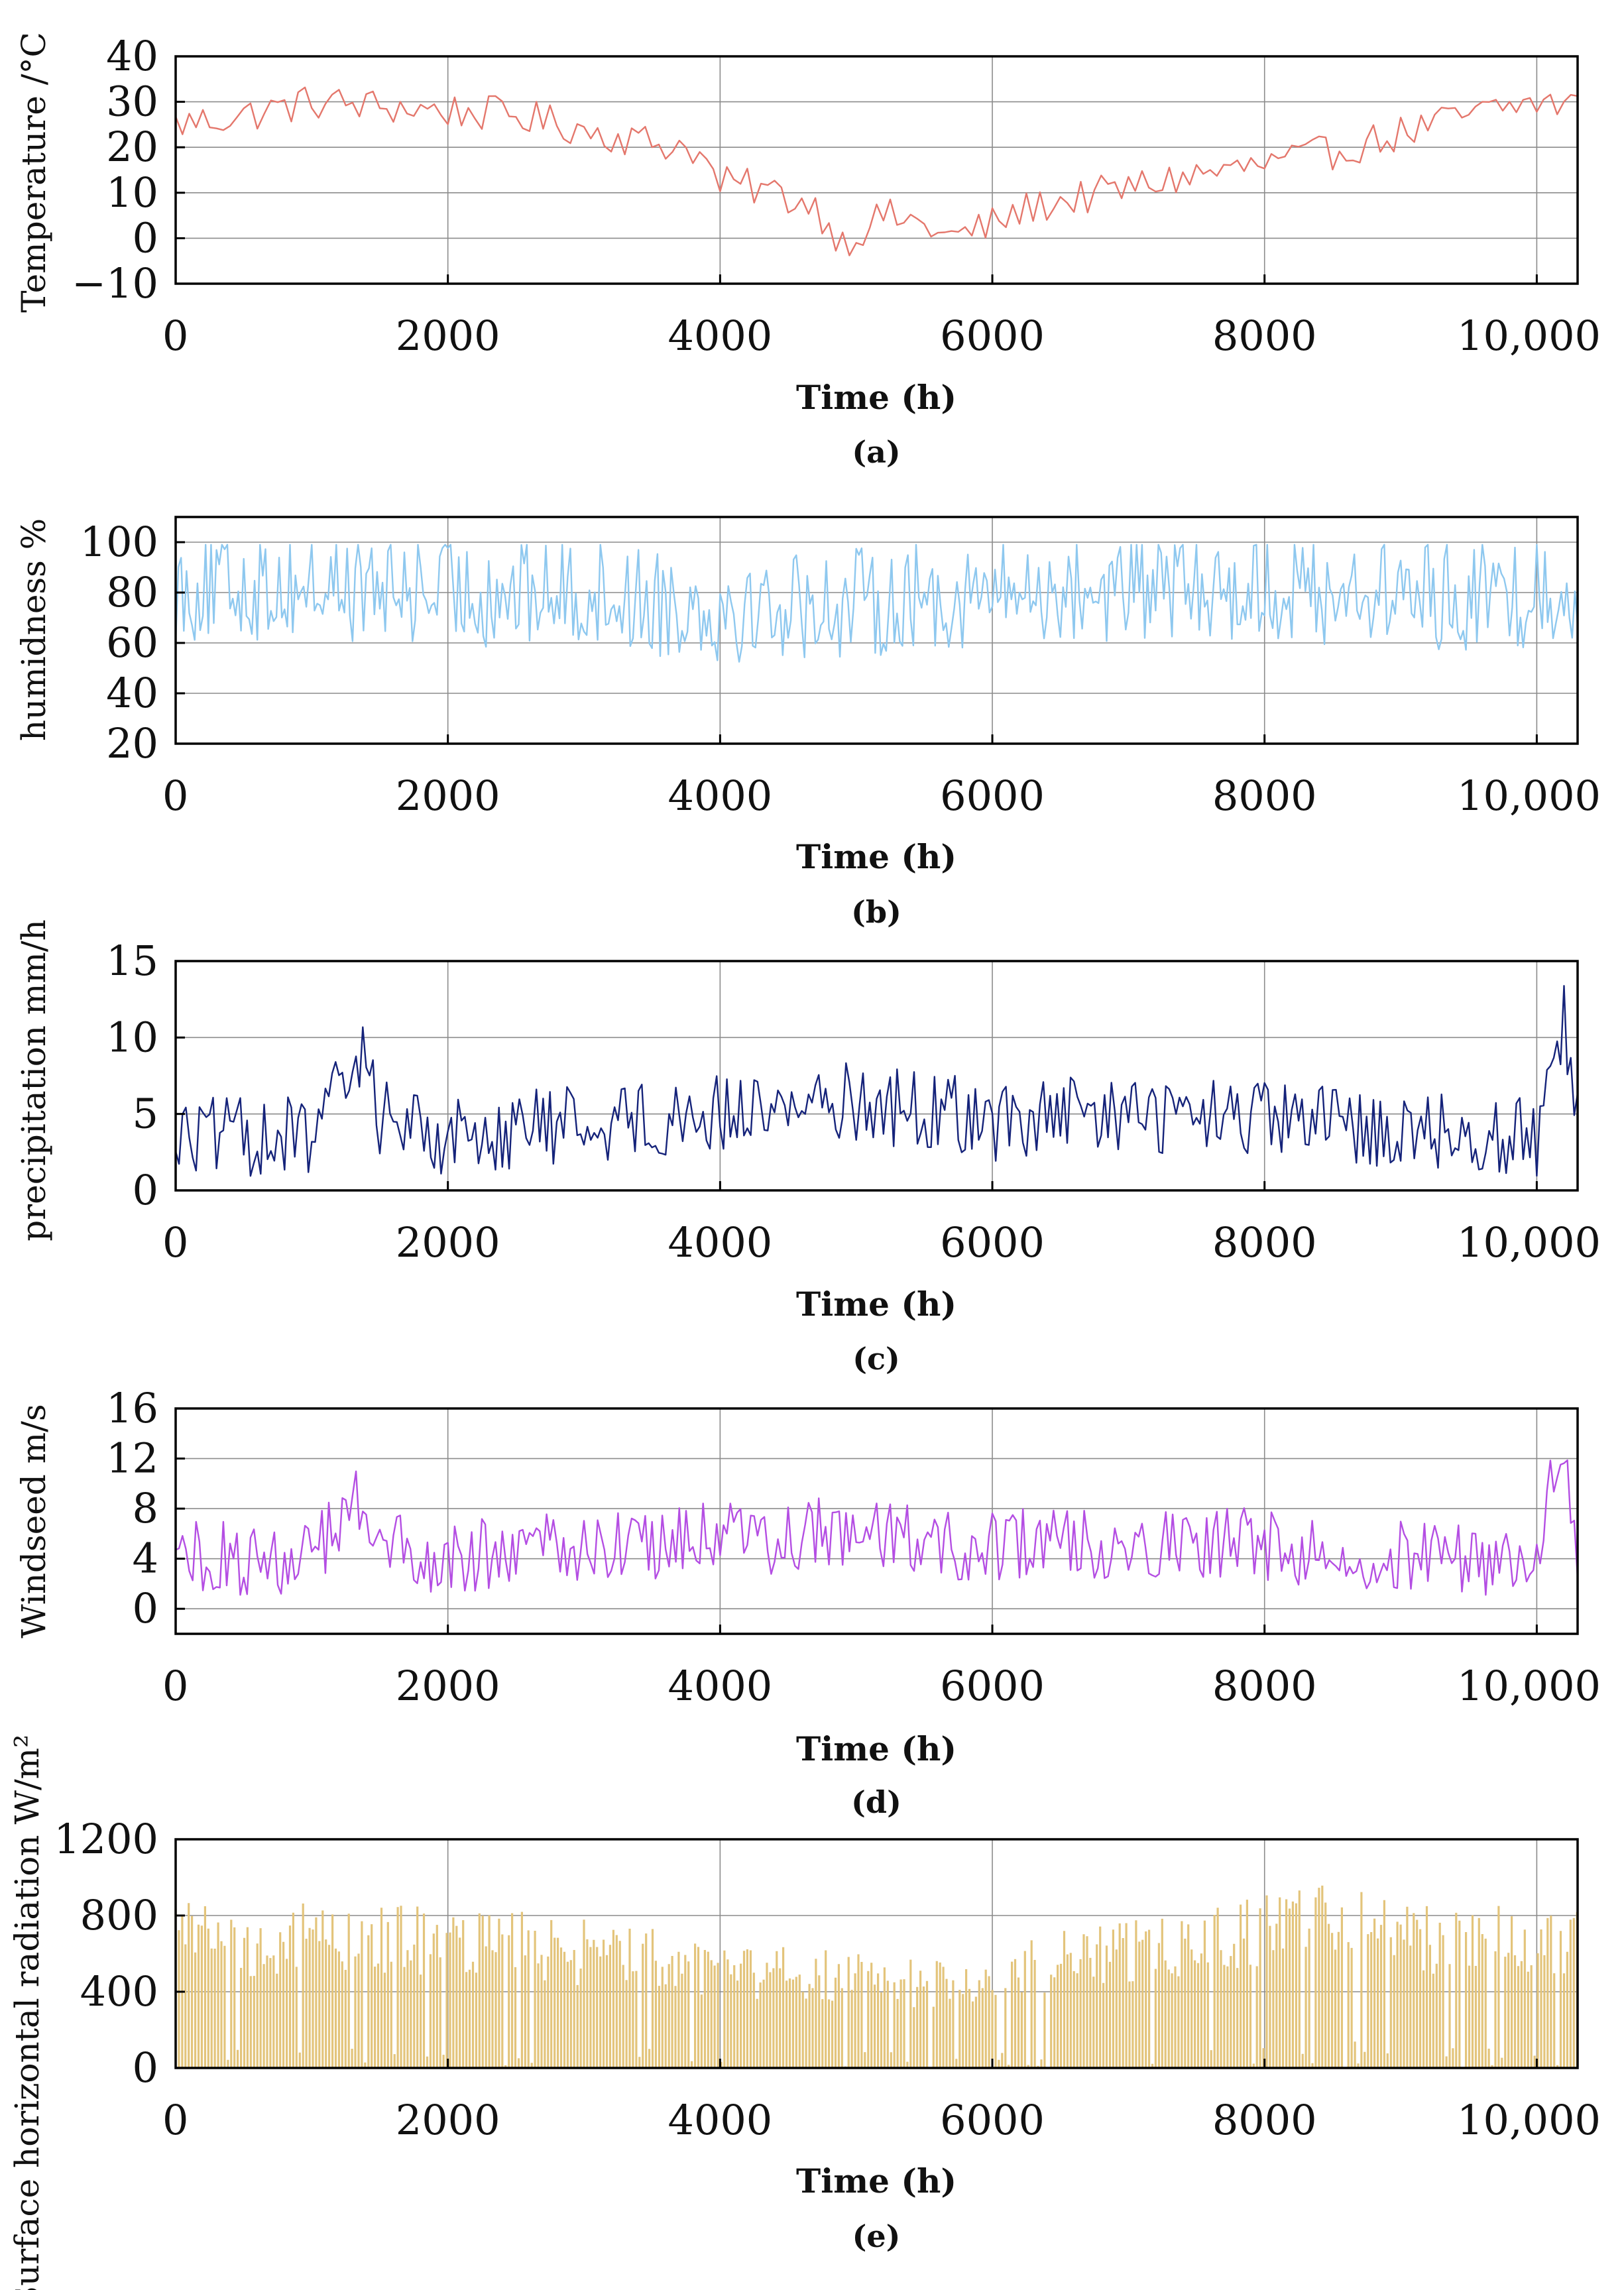 The height and width of the screenshot is (2290, 1624). I want to click on y-tick-label: −10, so click(115, 283).